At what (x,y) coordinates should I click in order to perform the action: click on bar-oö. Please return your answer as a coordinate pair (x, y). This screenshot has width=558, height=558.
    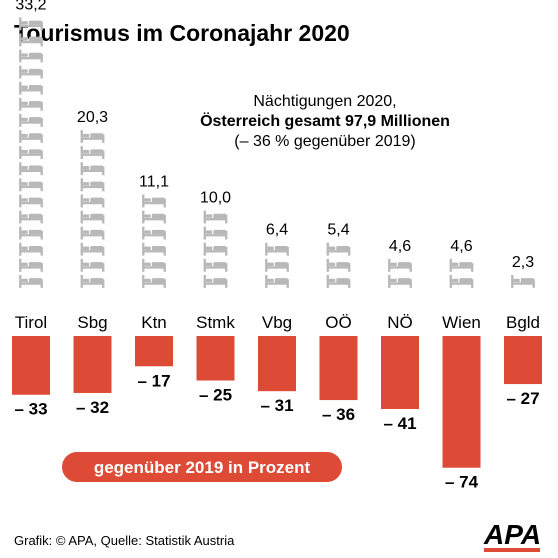
    Looking at the image, I should click on (338, 368).